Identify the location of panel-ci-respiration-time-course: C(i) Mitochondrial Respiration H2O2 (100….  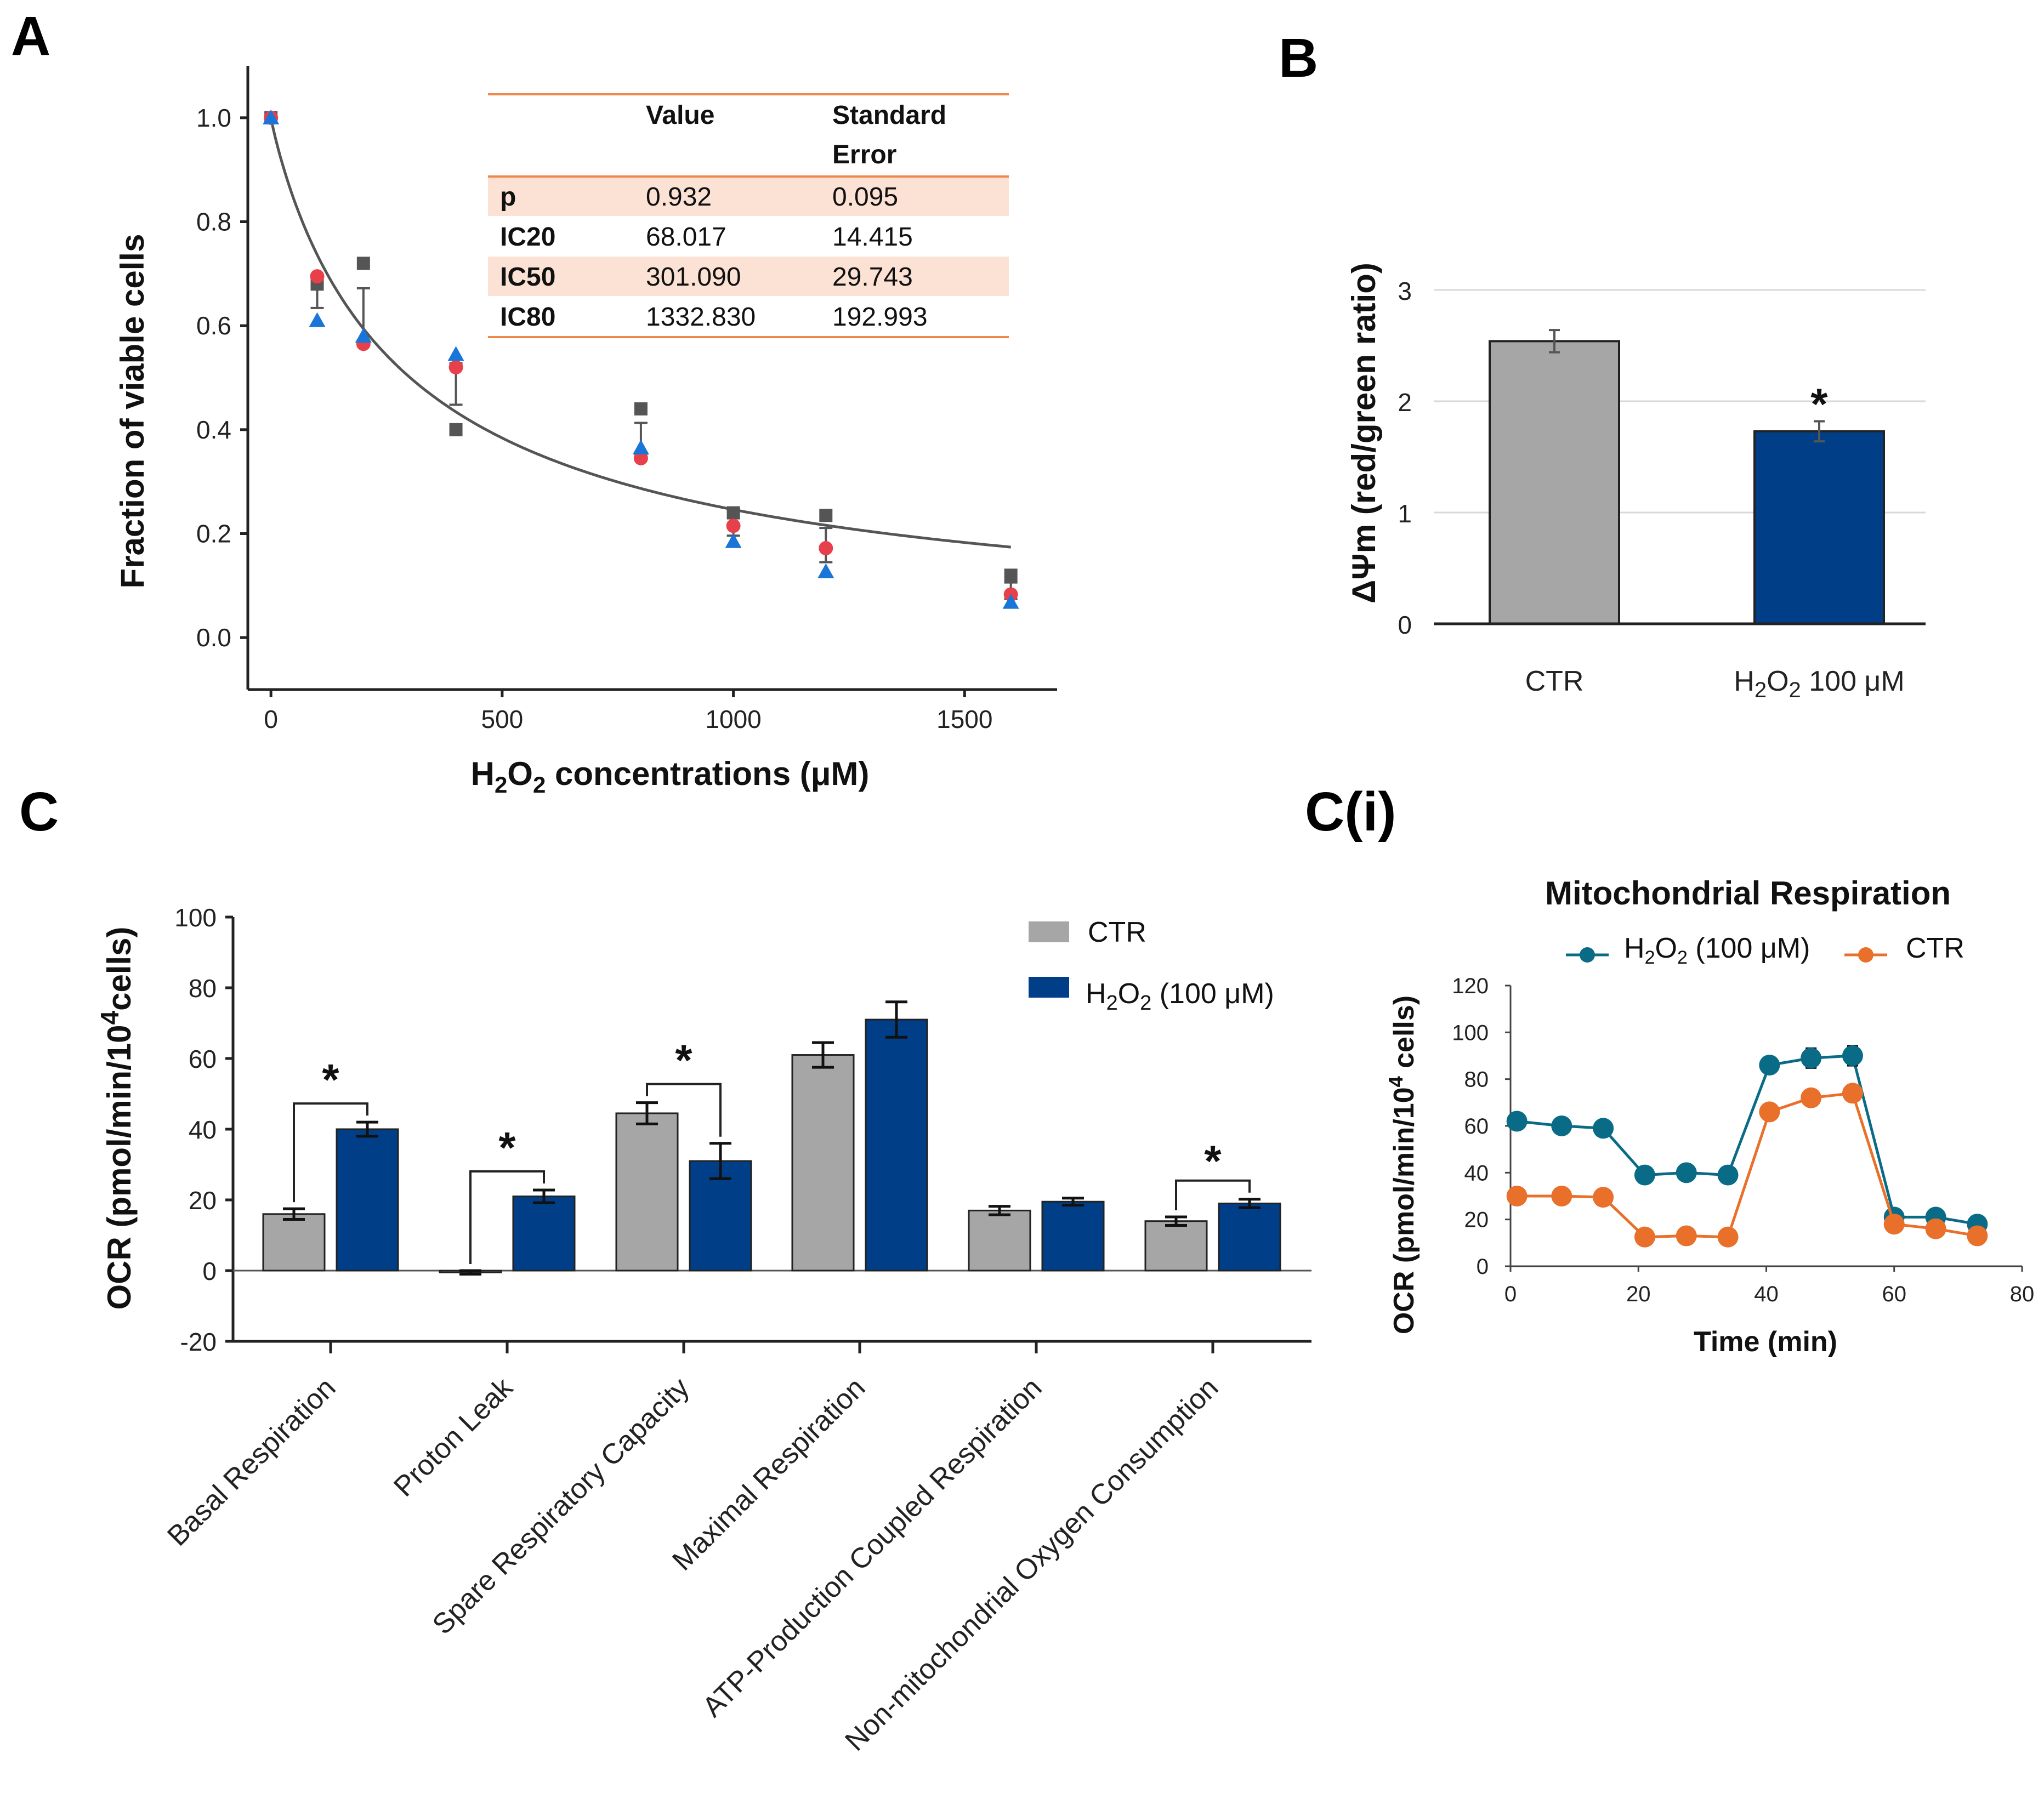
(1669, 1069).